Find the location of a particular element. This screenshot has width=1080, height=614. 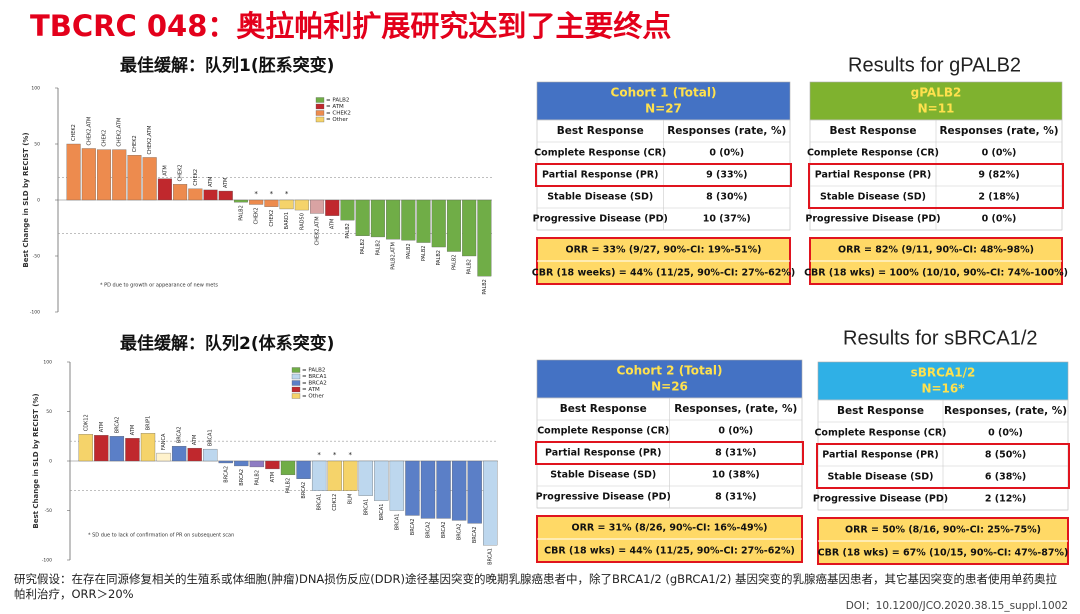

table-cell: Complete Response (CR) is located at coordinates (603, 431).